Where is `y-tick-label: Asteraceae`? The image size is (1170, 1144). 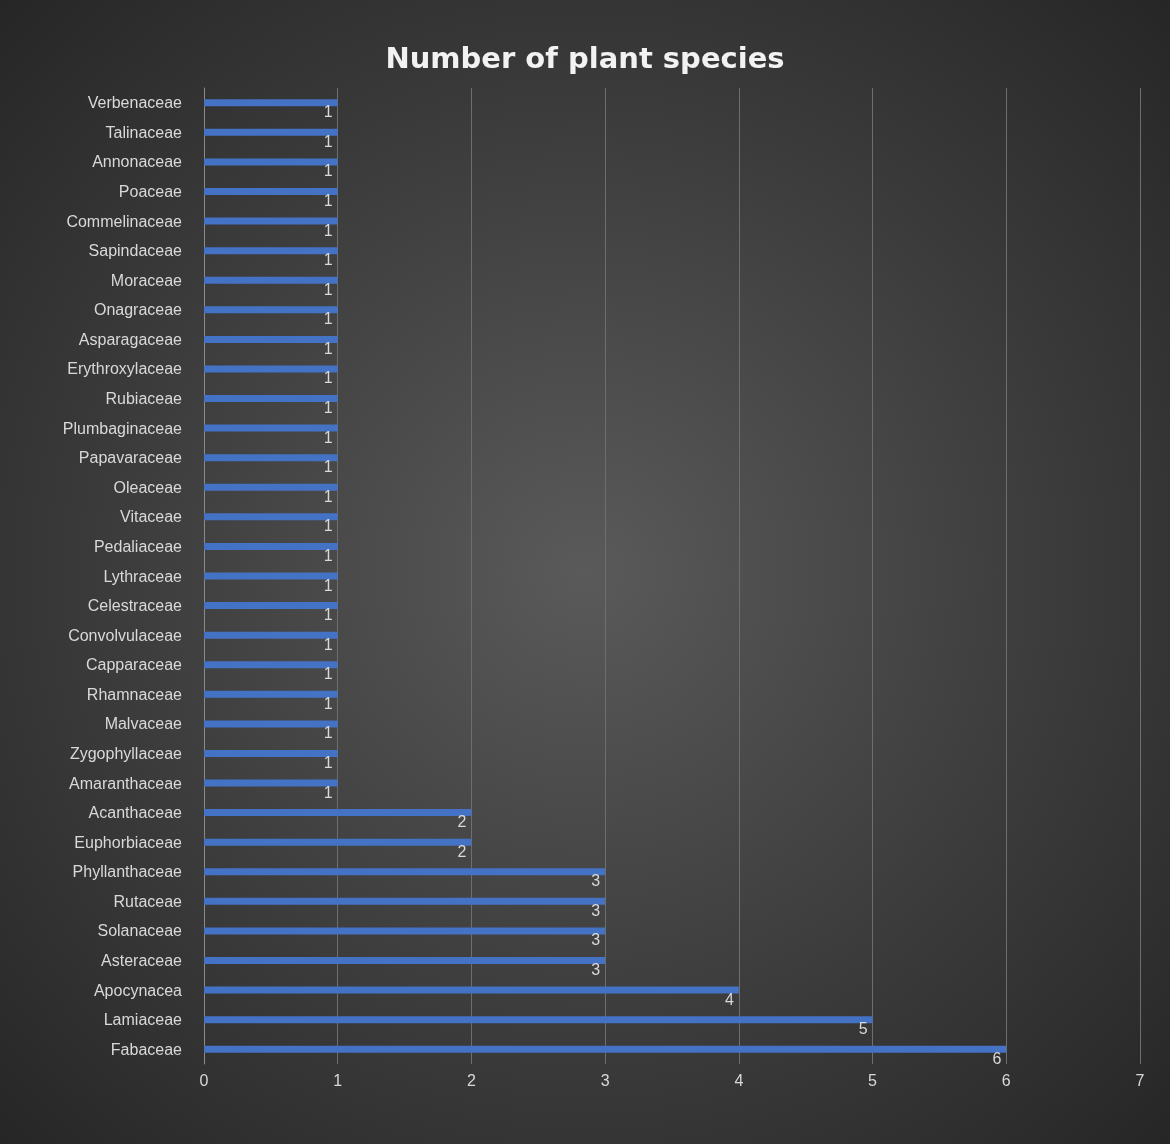 y-tick-label: Asteraceae is located at coordinates (142, 960).